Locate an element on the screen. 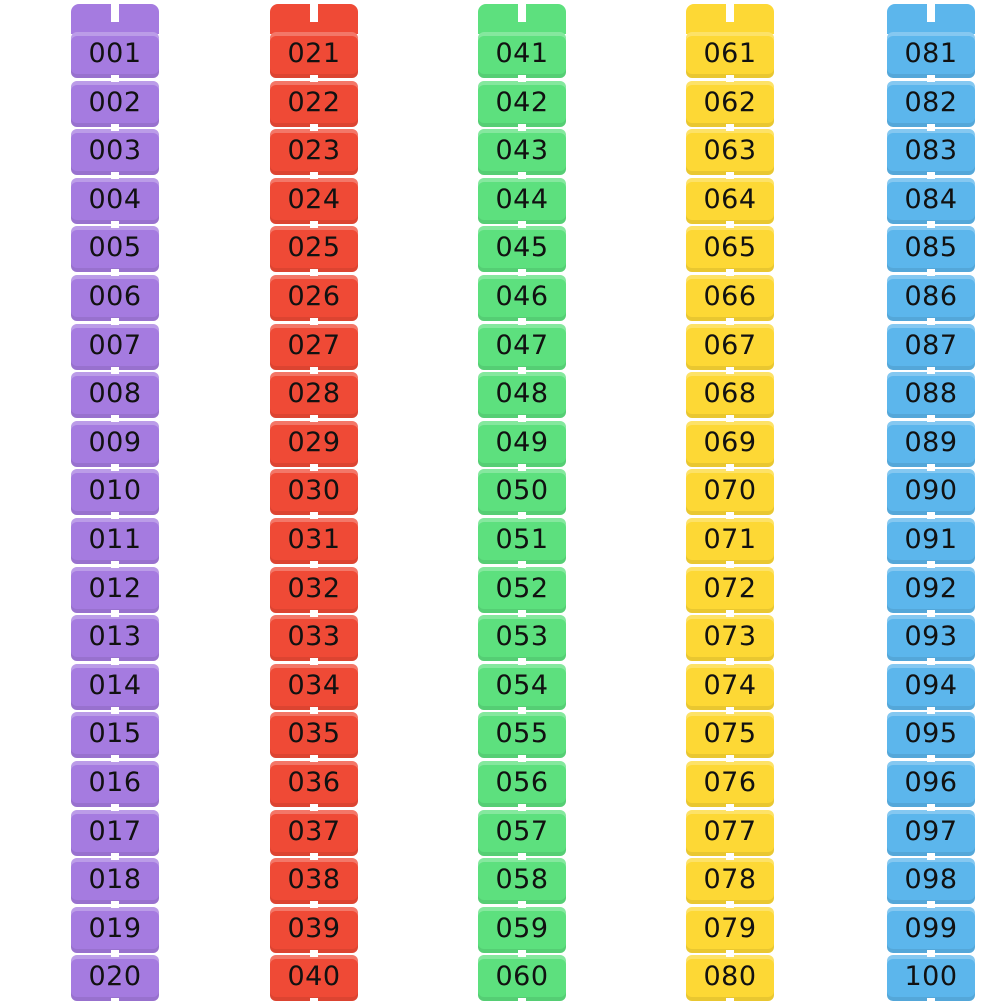 This screenshot has height=1005, width=1000. ring: 046 is located at coordinates (522, 300).